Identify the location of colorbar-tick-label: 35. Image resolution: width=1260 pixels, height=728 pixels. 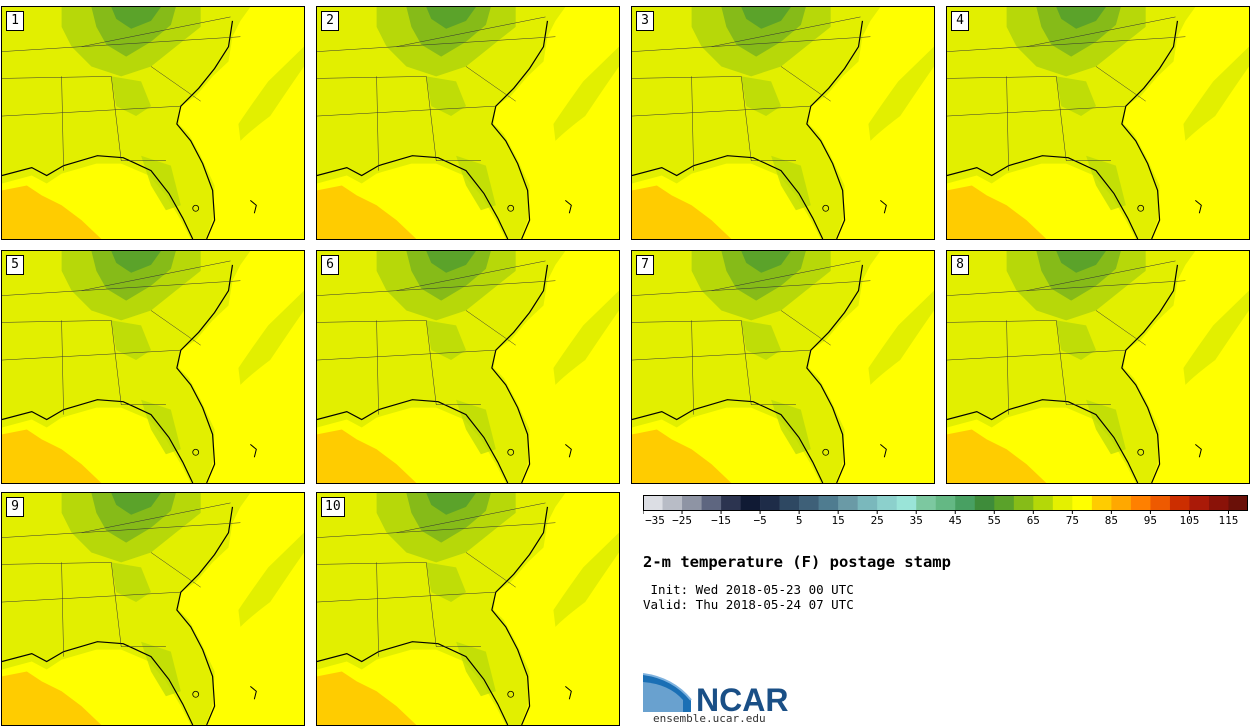
(916, 519).